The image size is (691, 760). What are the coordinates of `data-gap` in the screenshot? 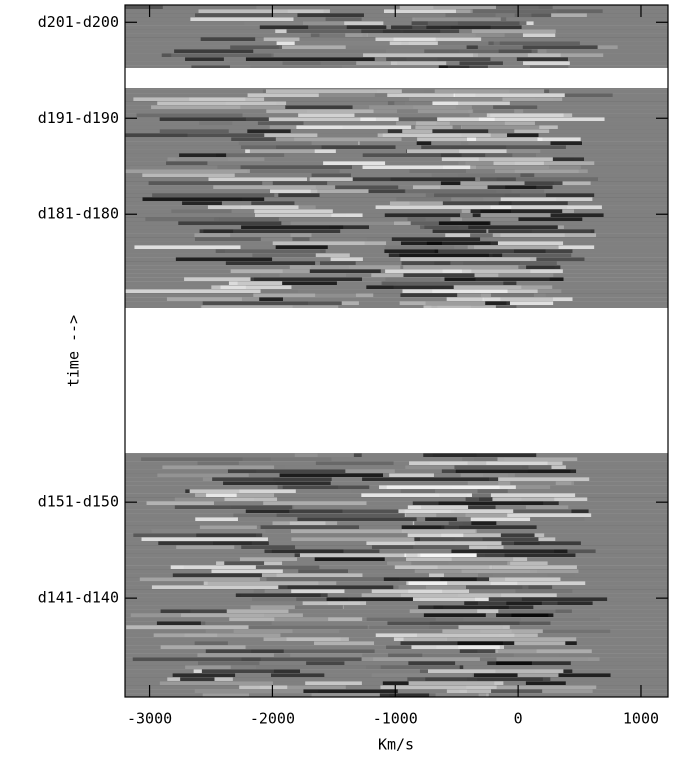 It's located at (396, 380).